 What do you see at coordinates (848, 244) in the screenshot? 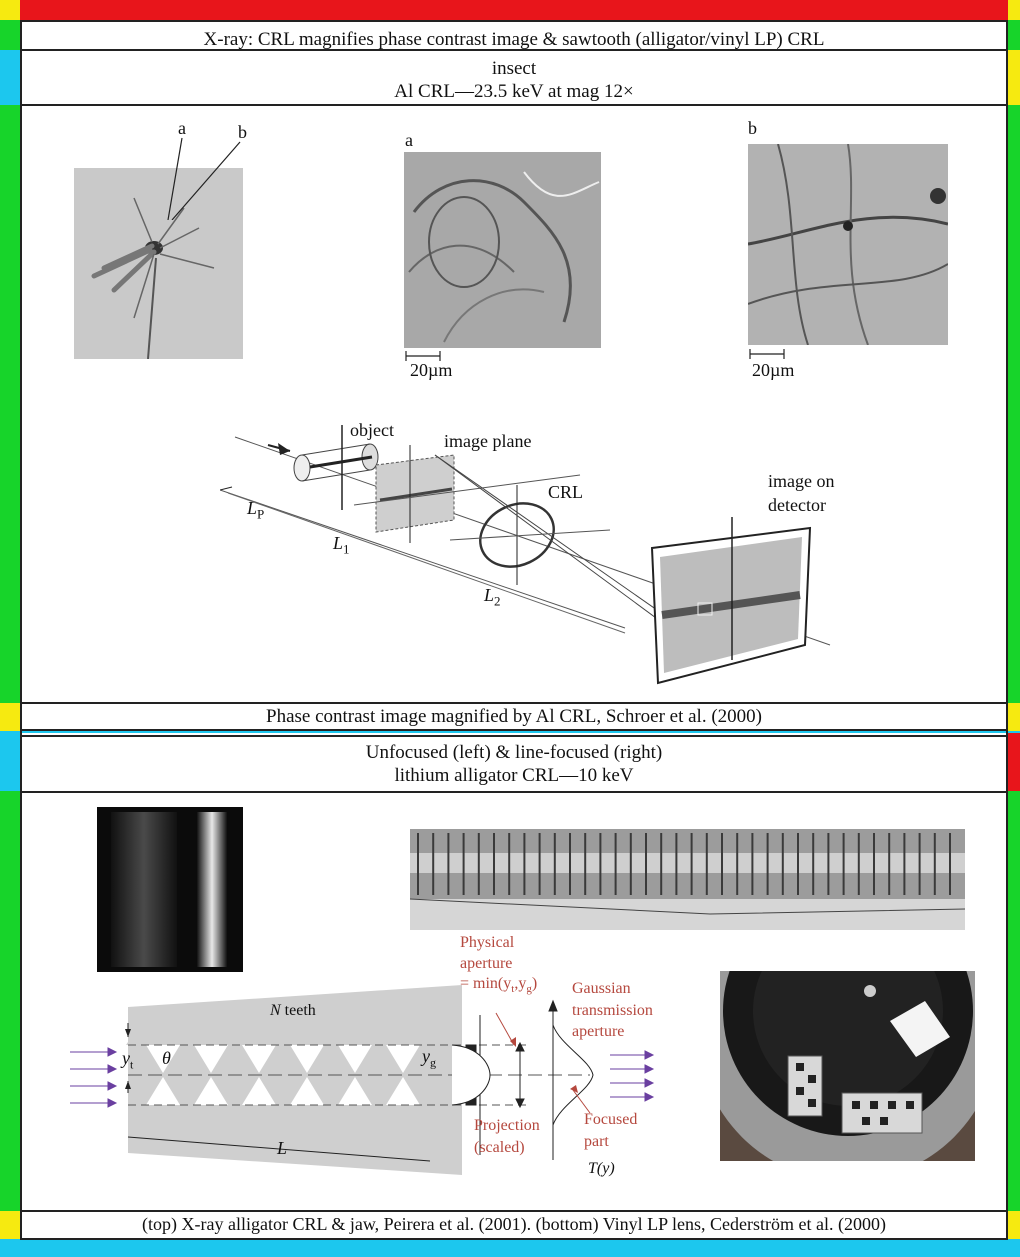
I see `micrograph-b` at bounding box center [848, 244].